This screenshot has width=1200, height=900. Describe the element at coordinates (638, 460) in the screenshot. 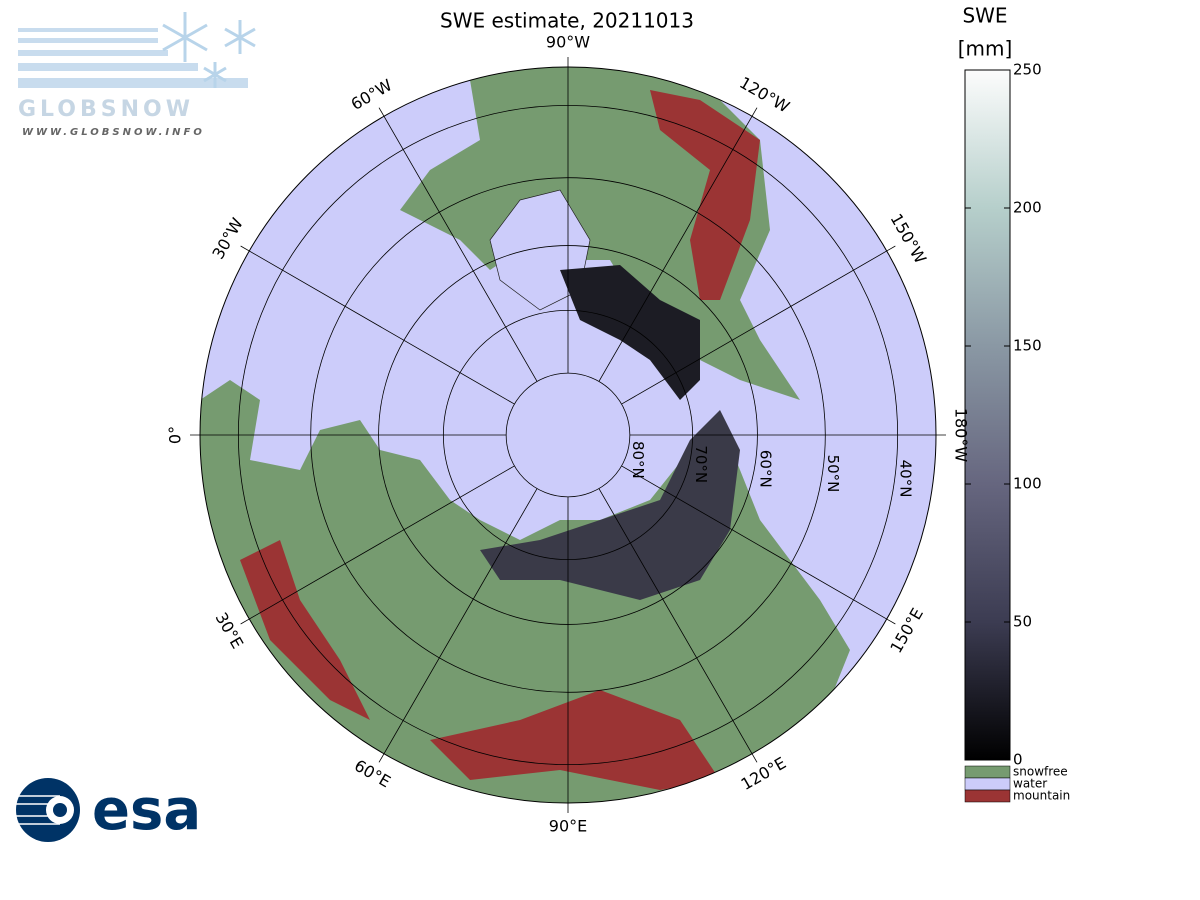

I see `parallel-label: 80°N` at that location.